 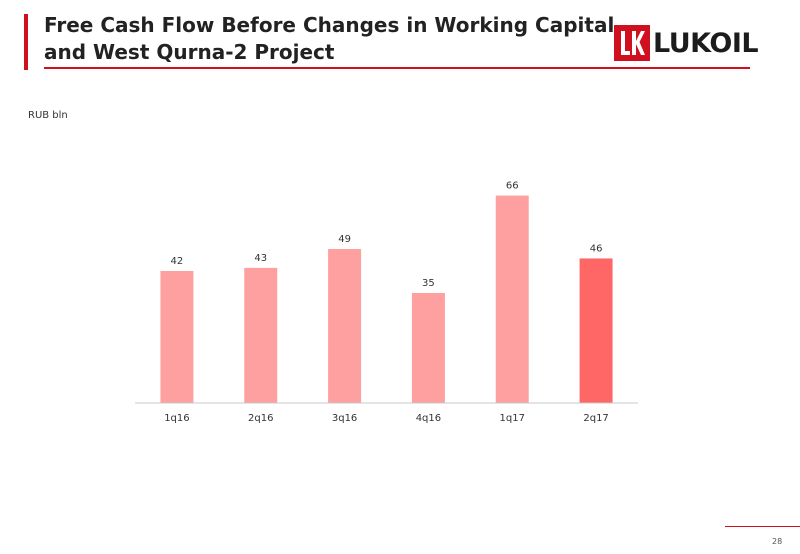 I want to click on bar-1q17, so click(x=512, y=299).